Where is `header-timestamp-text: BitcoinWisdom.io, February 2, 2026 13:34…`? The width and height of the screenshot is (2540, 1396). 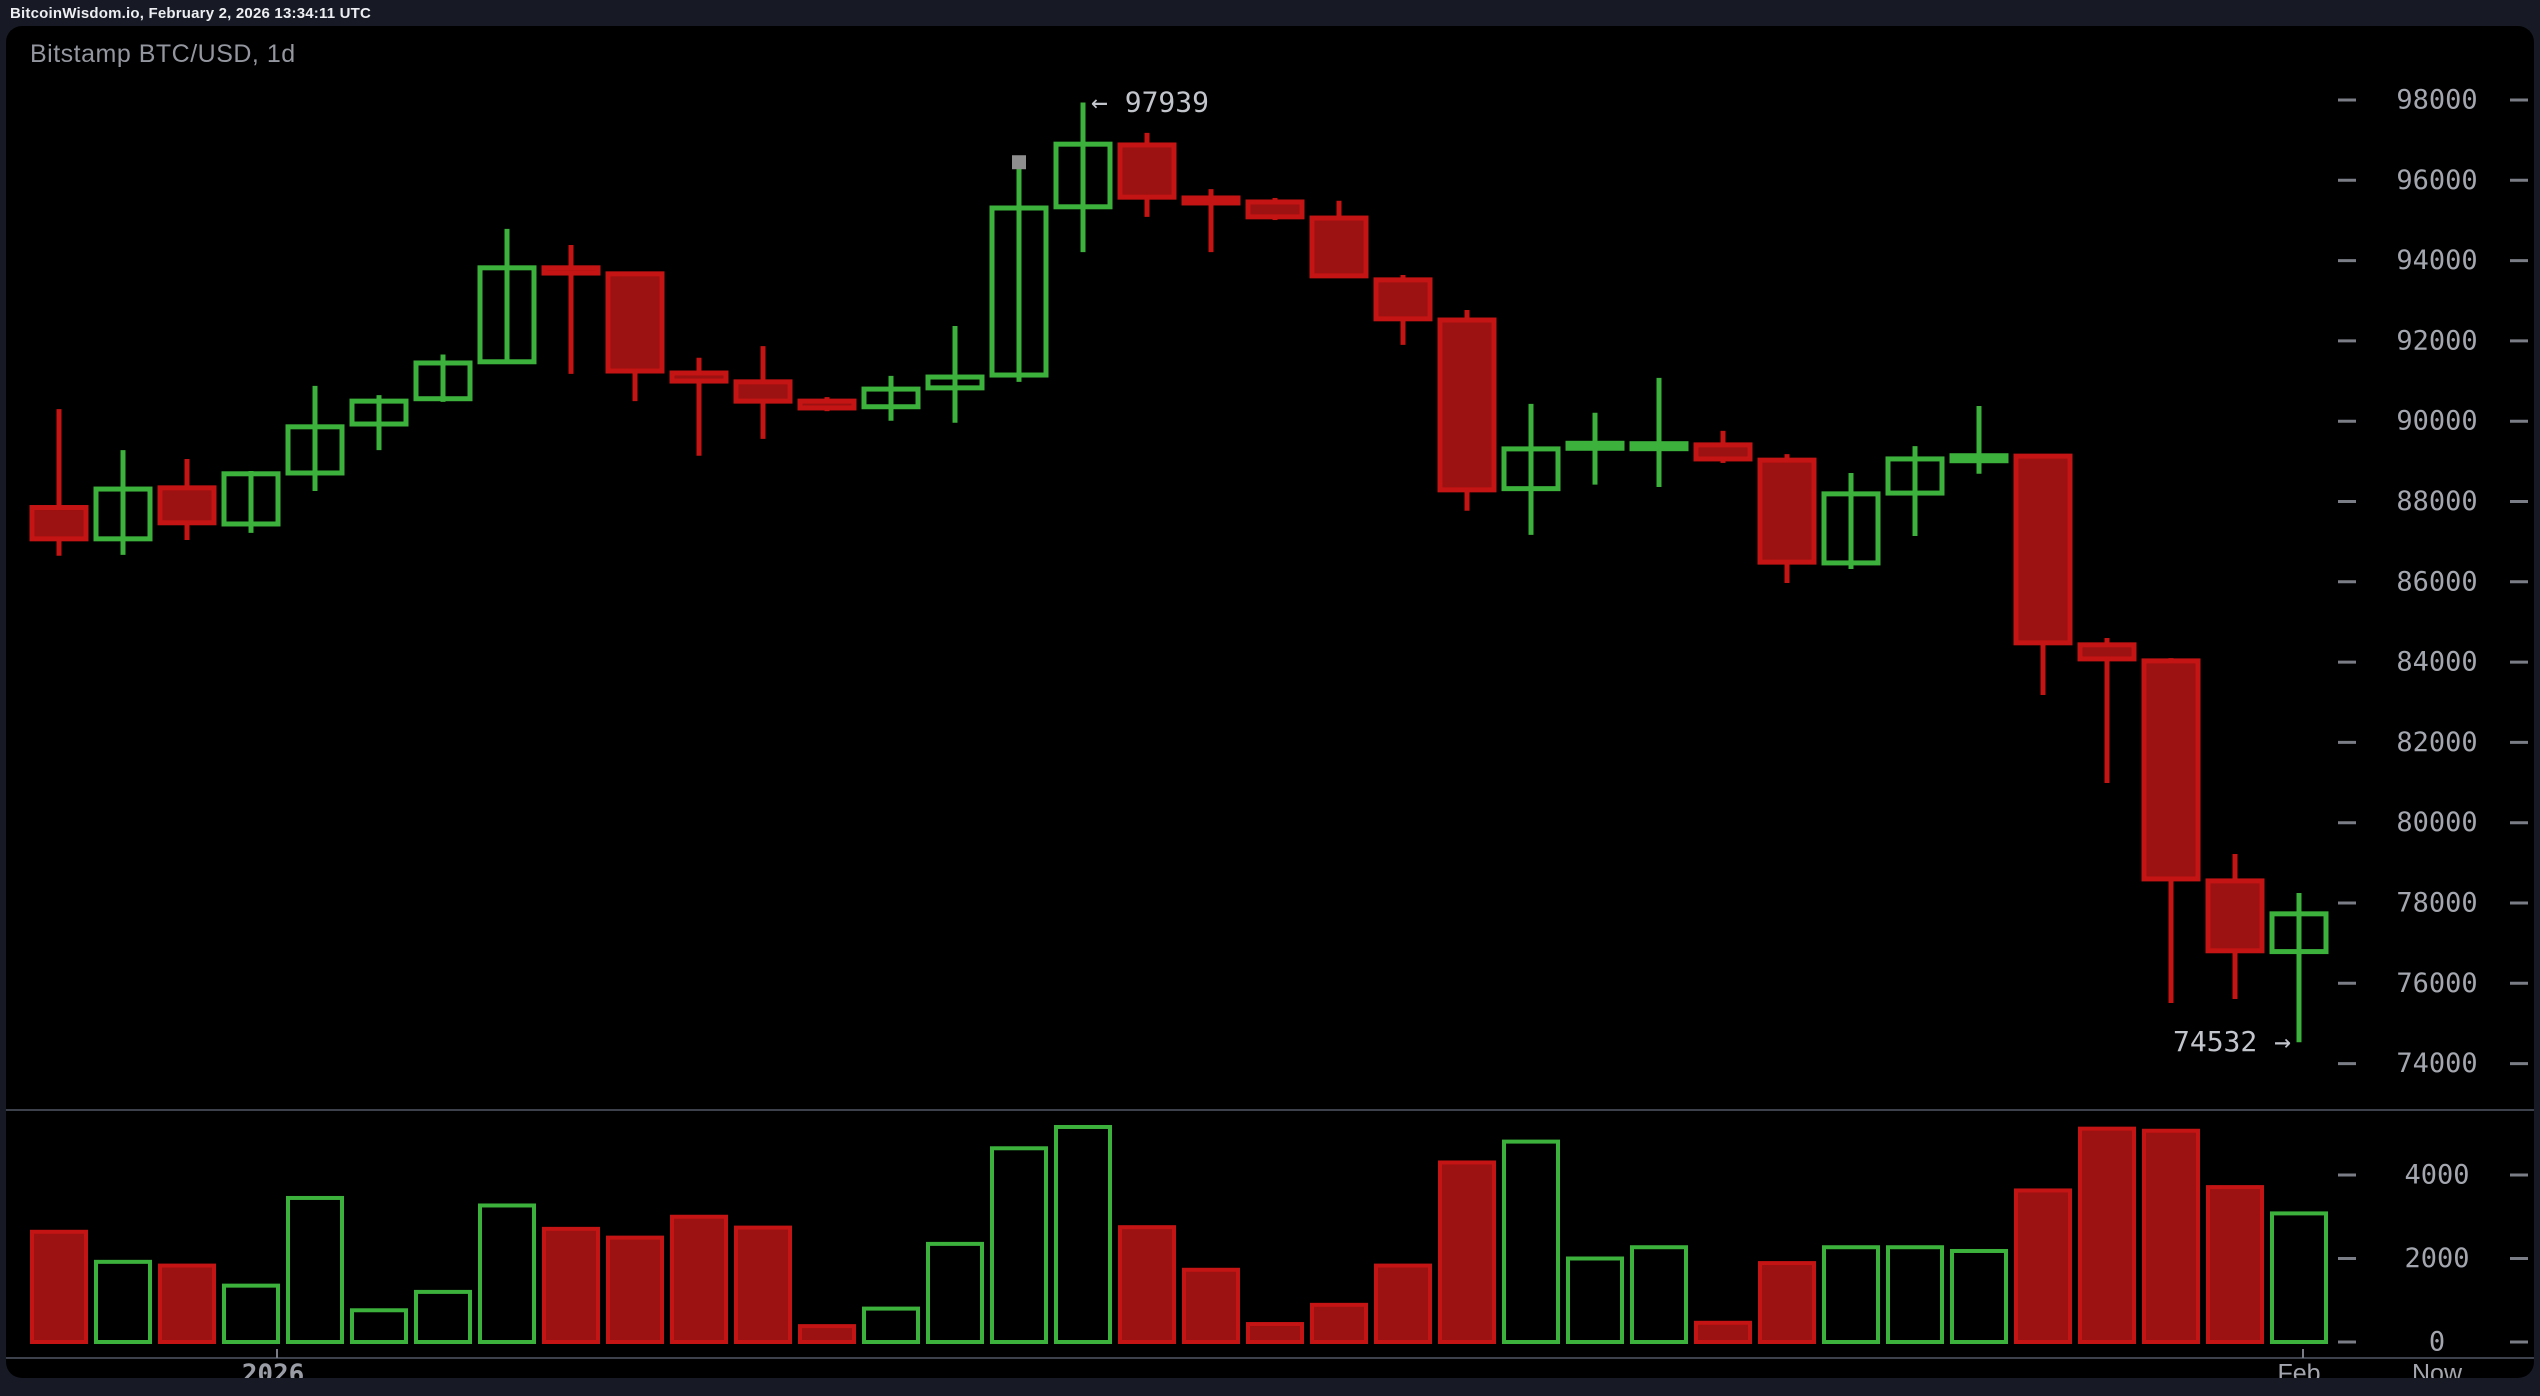 header-timestamp-text: BitcoinWisdom.io, February 2, 2026 13:34… is located at coordinates (191, 13).